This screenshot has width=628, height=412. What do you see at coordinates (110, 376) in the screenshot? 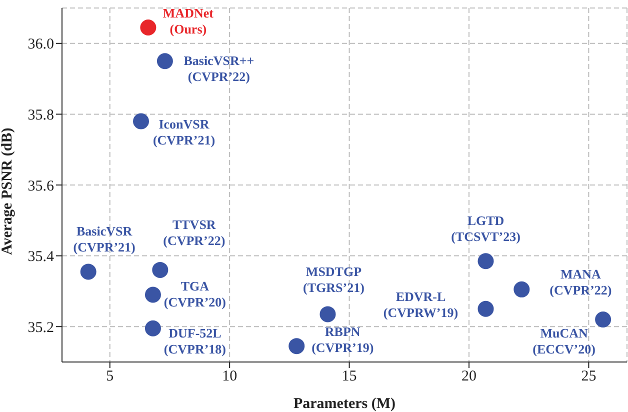
I see `x-tick-label: 5` at bounding box center [110, 376].